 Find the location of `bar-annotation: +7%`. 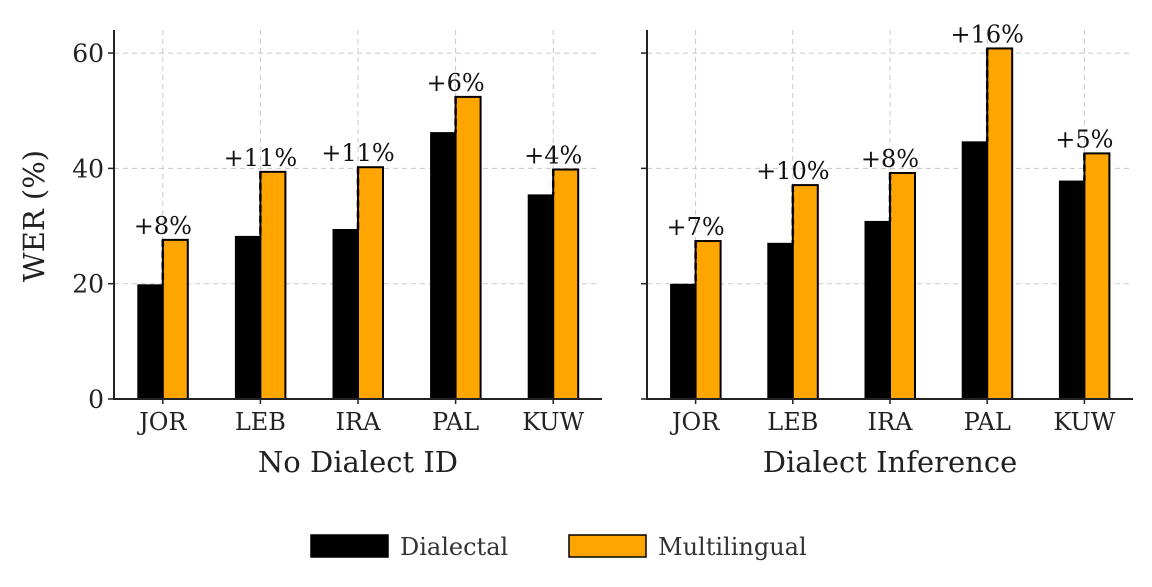

bar-annotation: +7% is located at coordinates (696, 227).